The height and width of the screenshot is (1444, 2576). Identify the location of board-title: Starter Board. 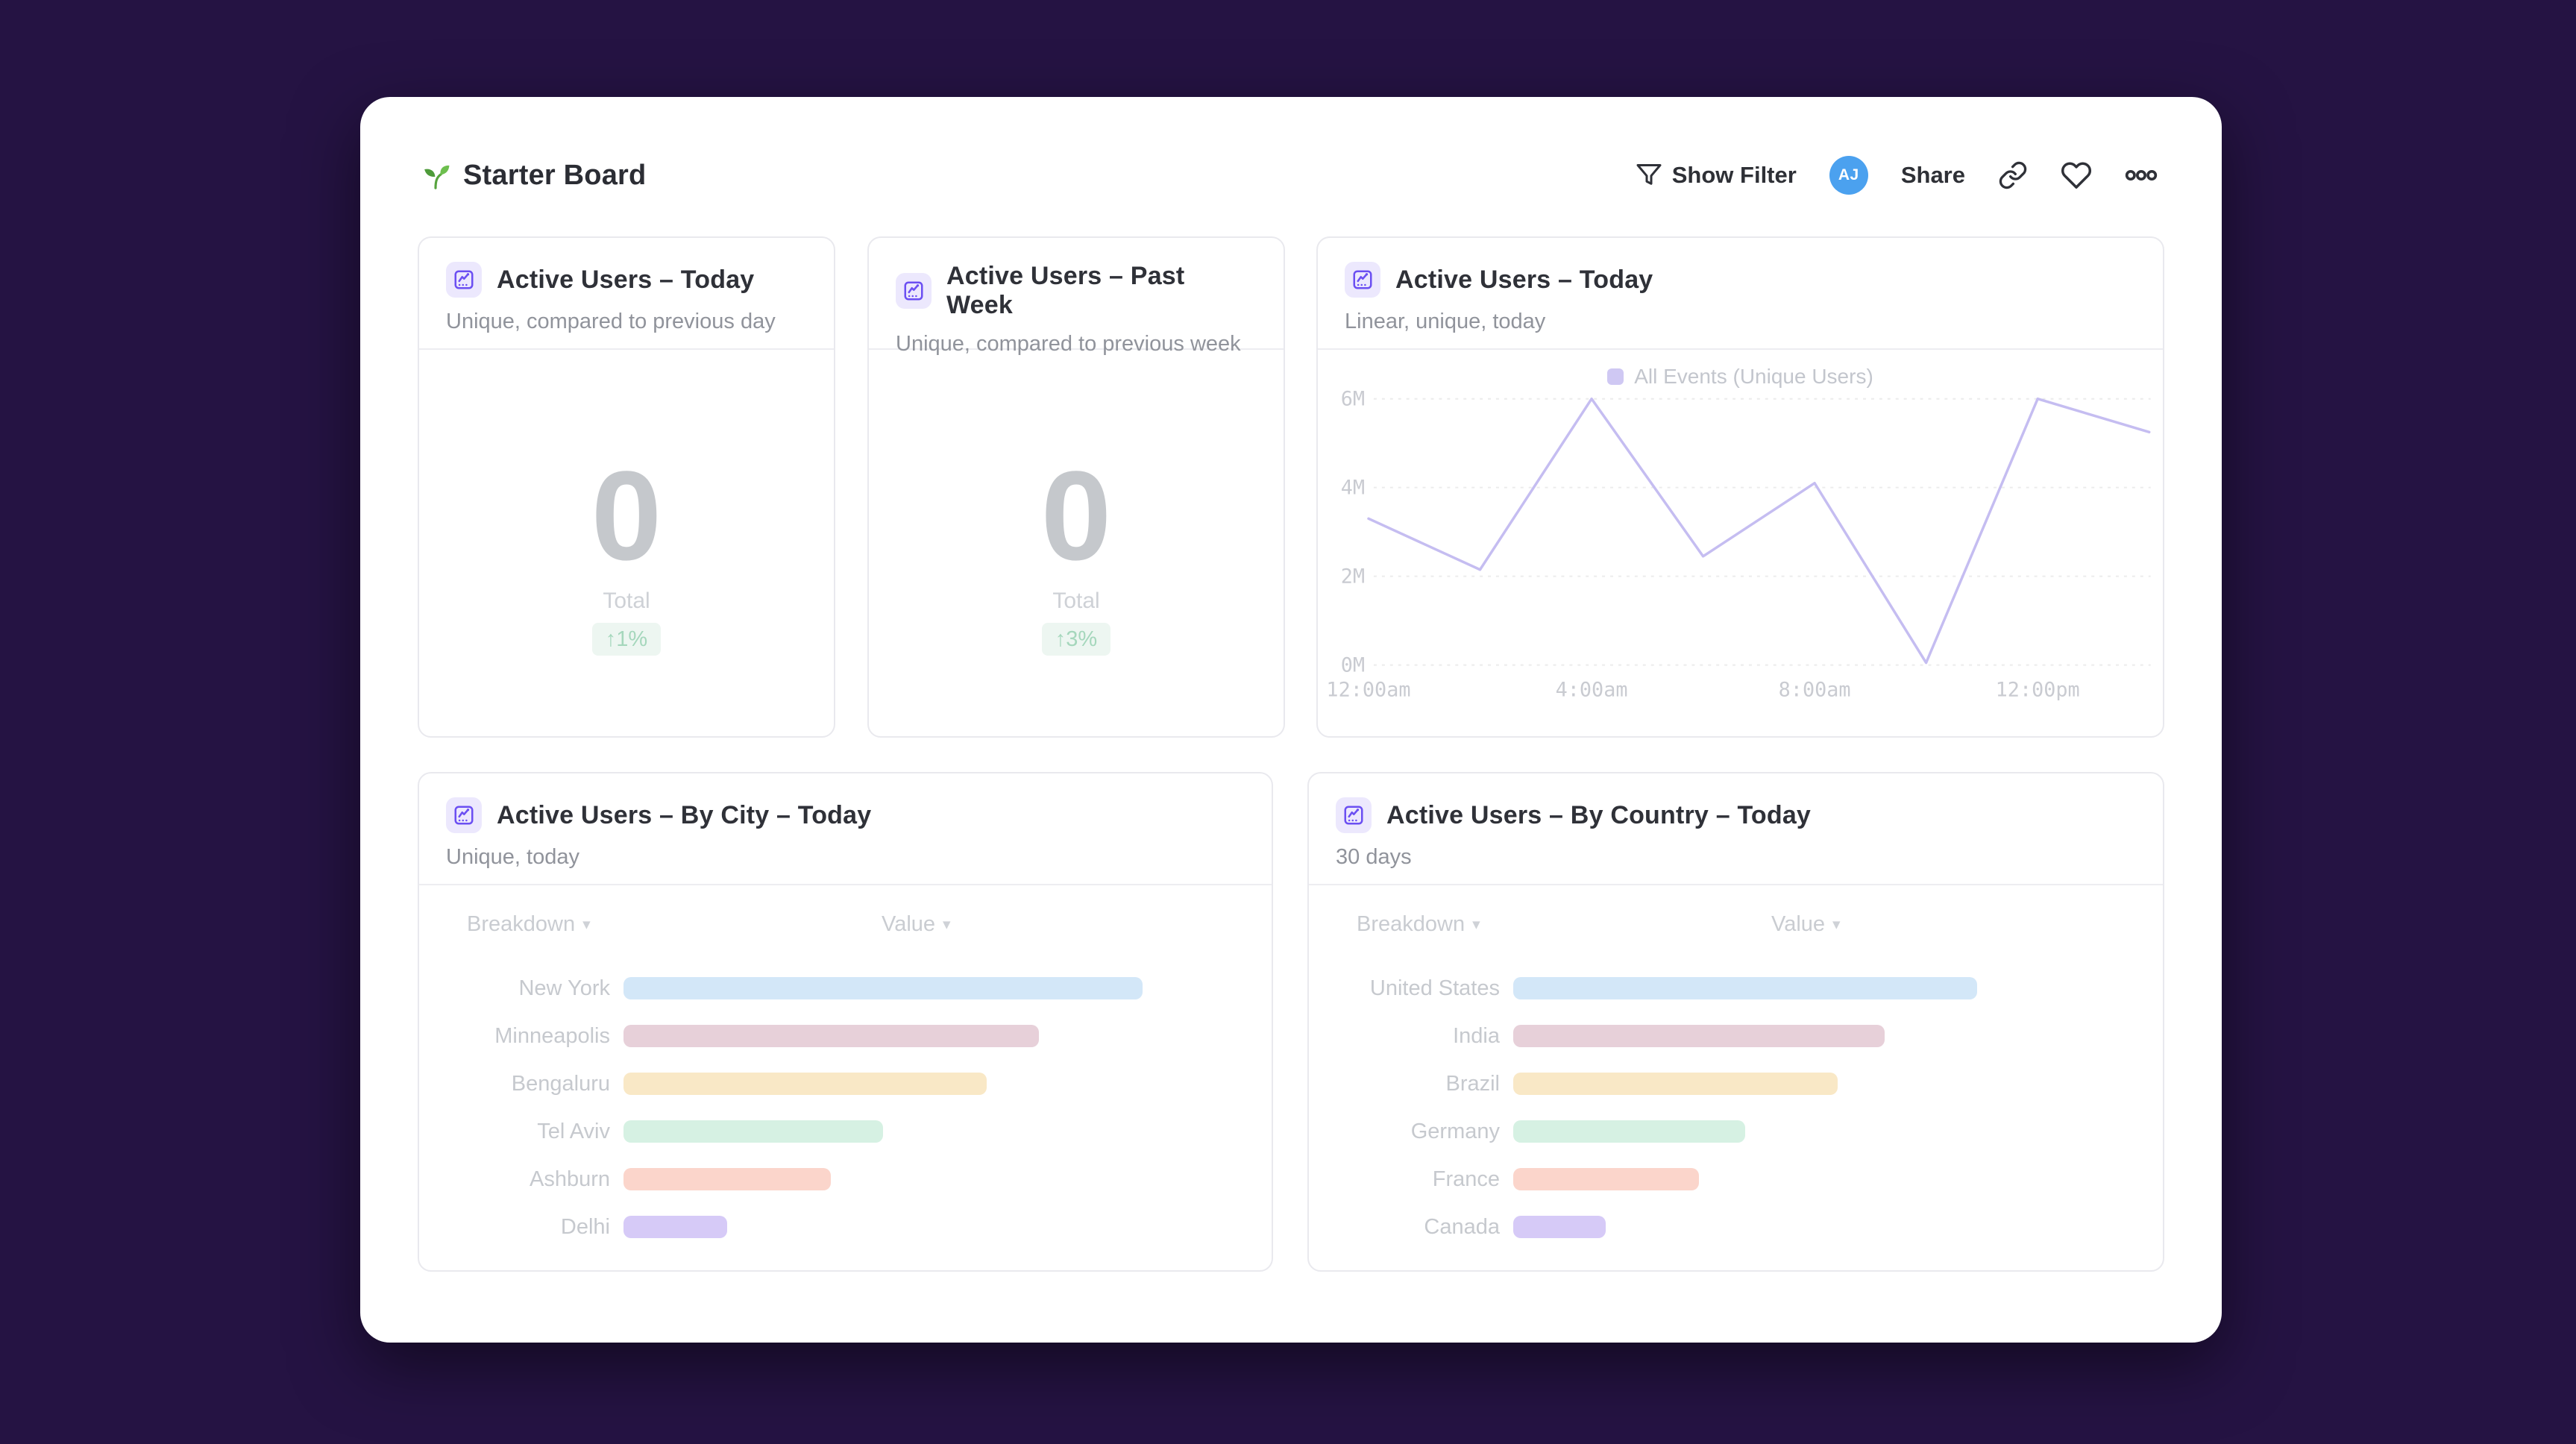
(533, 176).